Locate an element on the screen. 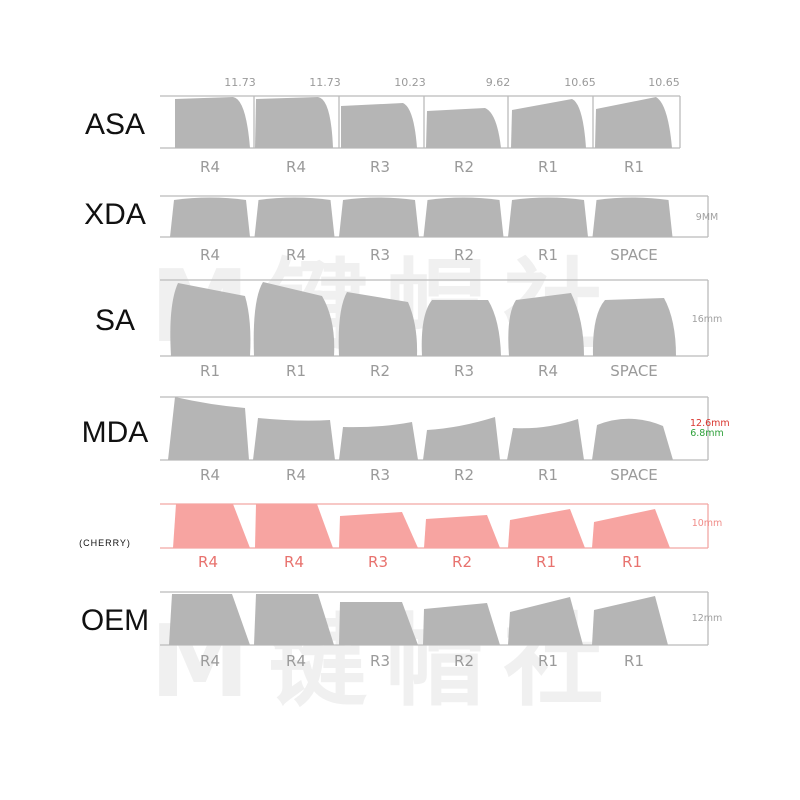 This screenshot has height=800, width=800. cherry-height-label: 10mm is located at coordinates (707, 523).